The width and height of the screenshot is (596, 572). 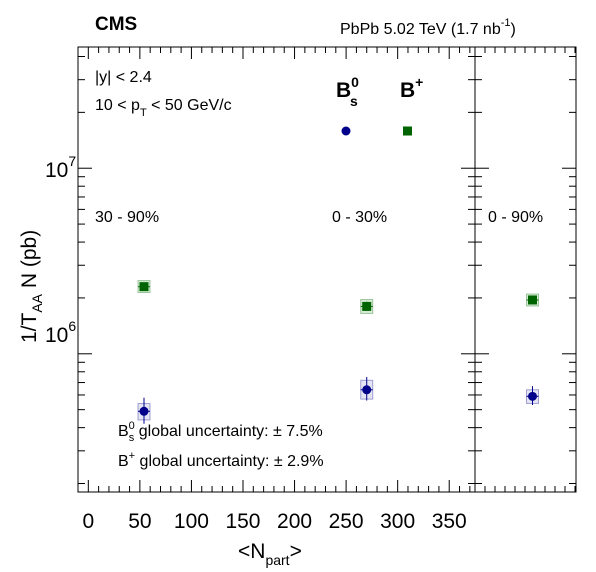 I want to click on legend-bp-marker, so click(x=407, y=131).